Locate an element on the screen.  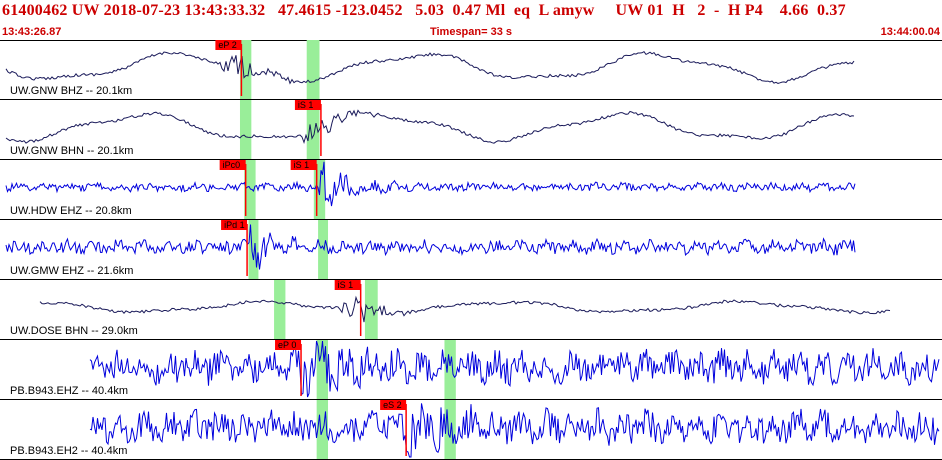
station-label: PB.B943.EHZ -- 40.4km is located at coordinates (69, 391).